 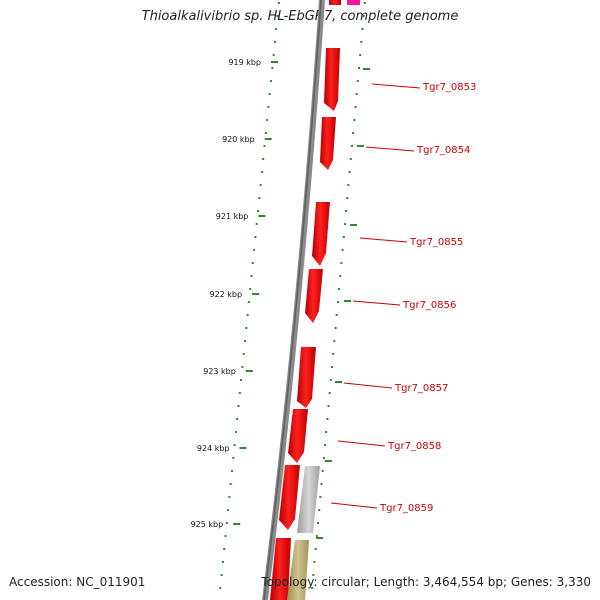 I want to click on scale-tick-label: 920 kbp, so click(x=238, y=139).